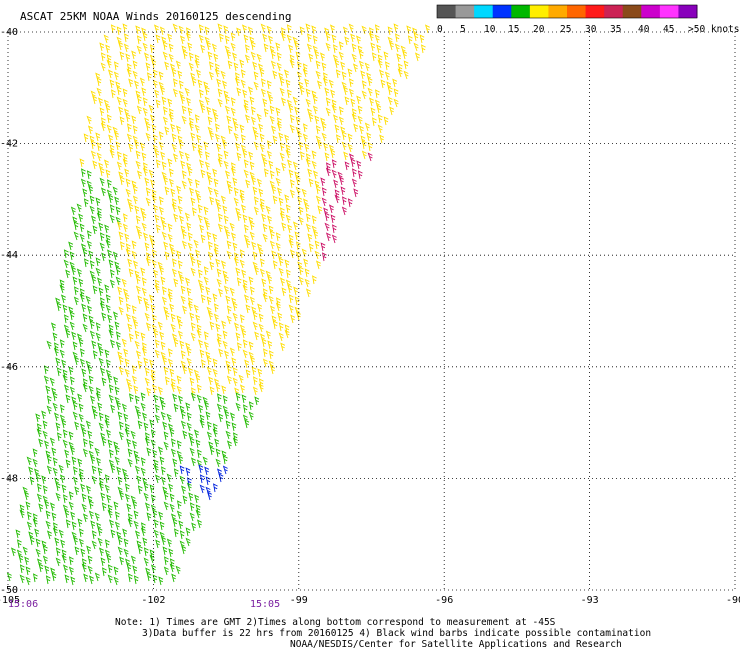 This screenshot has height=650, width=740. I want to click on legend-label: 0, so click(440, 29).